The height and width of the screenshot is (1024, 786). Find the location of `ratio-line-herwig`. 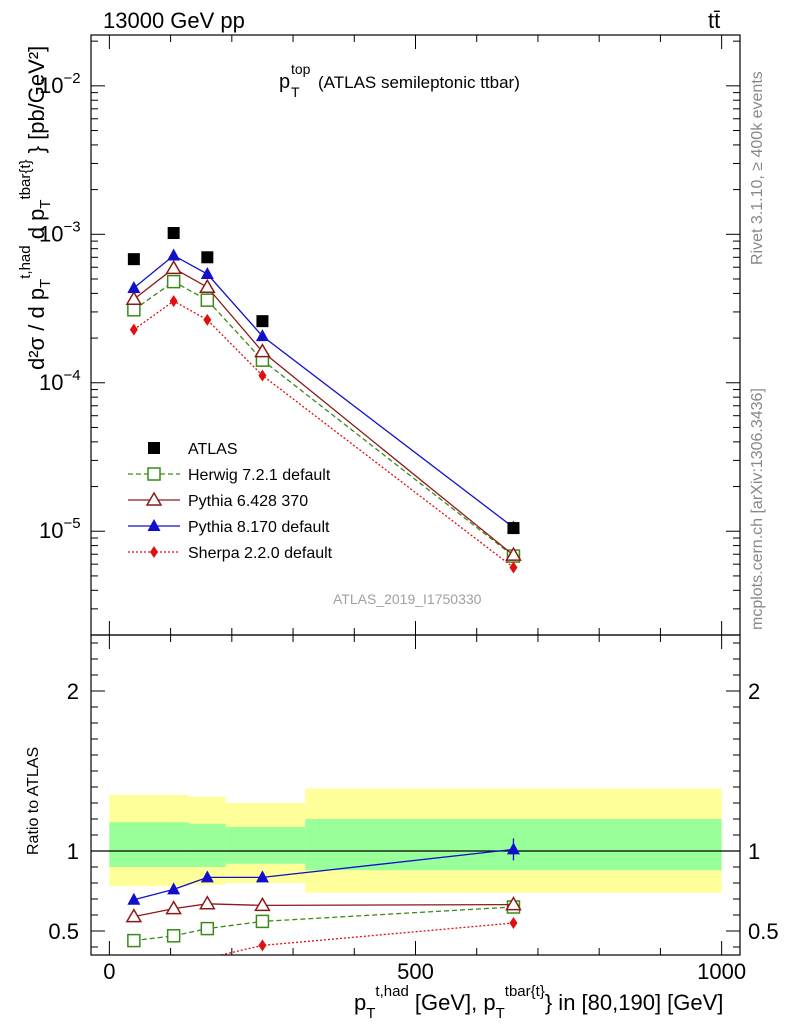

ratio-line-herwig is located at coordinates (323, 924).